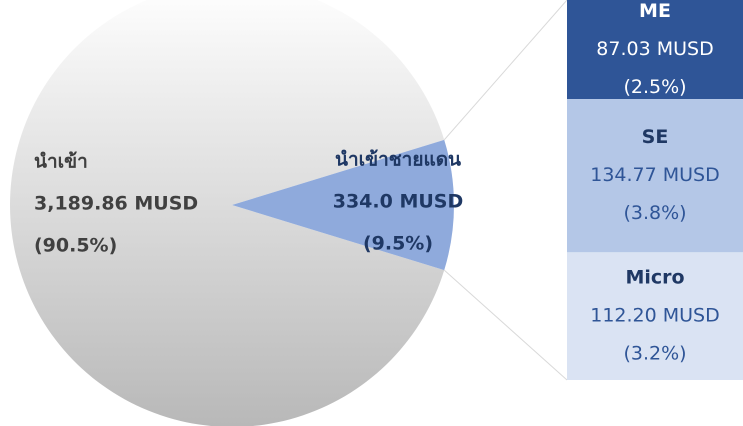 The height and width of the screenshot is (426, 743). Describe the element at coordinates (398, 160) in the screenshot. I see `slice-name: นำเข้าชายแดน` at that location.